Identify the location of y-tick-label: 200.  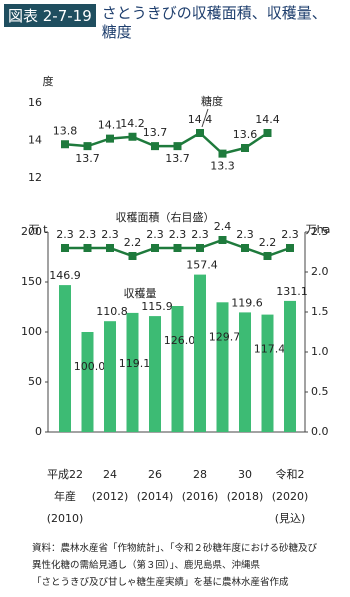
(31, 231).